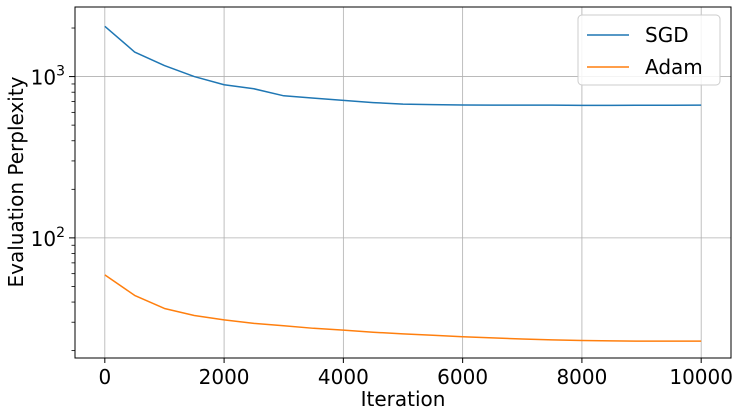 The height and width of the screenshot is (417, 739). What do you see at coordinates (403, 399) in the screenshot?
I see `x-axis-label: Iteration` at bounding box center [403, 399].